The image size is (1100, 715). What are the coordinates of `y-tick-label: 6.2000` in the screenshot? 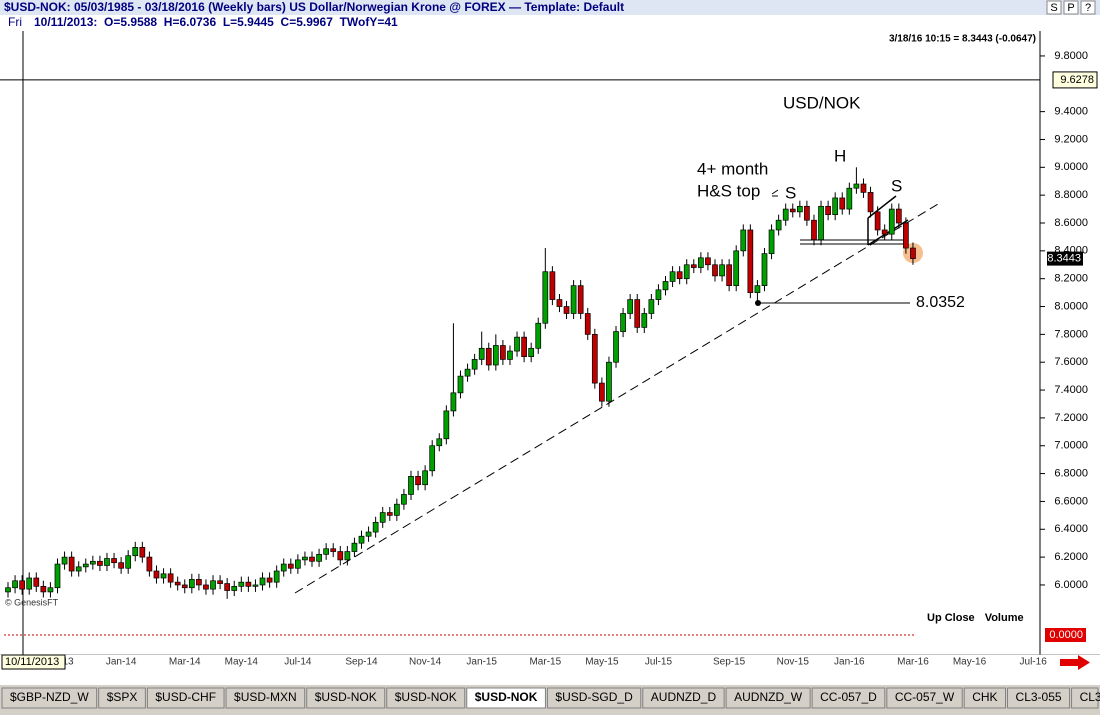 It's located at (1071, 557).